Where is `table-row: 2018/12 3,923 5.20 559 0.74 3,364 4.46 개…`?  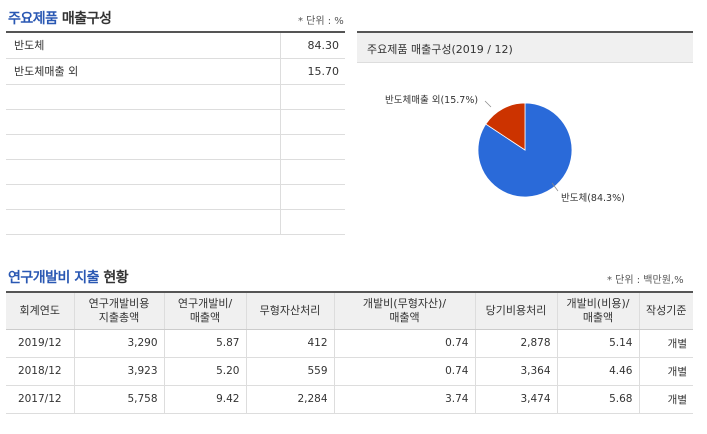 table-row: 2018/12 3,923 5.20 559 0.74 3,364 4.46 개… is located at coordinates (349, 371).